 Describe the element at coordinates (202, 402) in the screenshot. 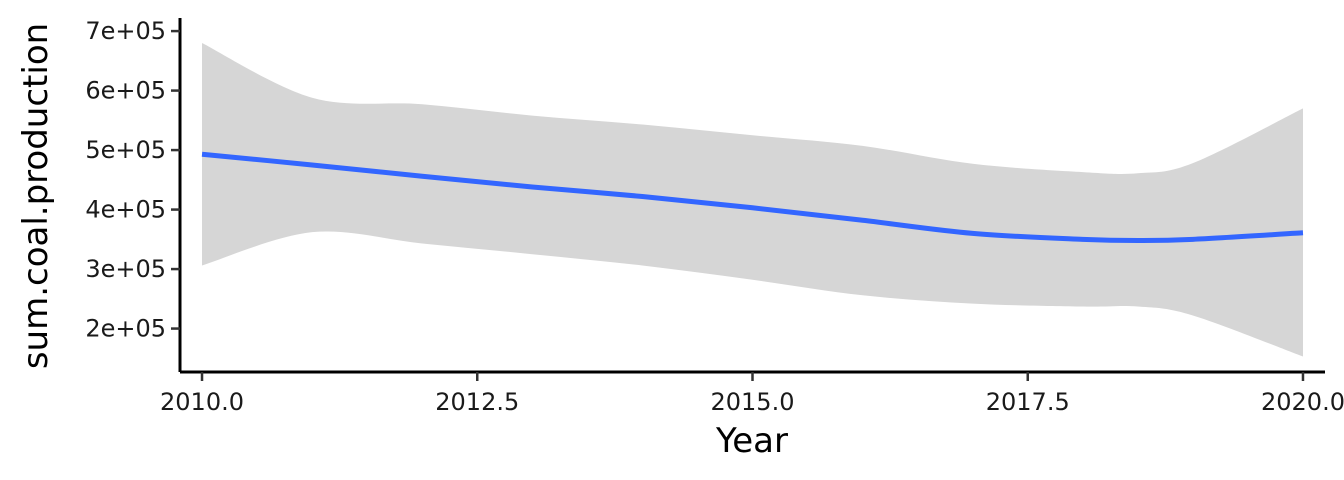

I see `x-tick-label: 2010.0` at that location.